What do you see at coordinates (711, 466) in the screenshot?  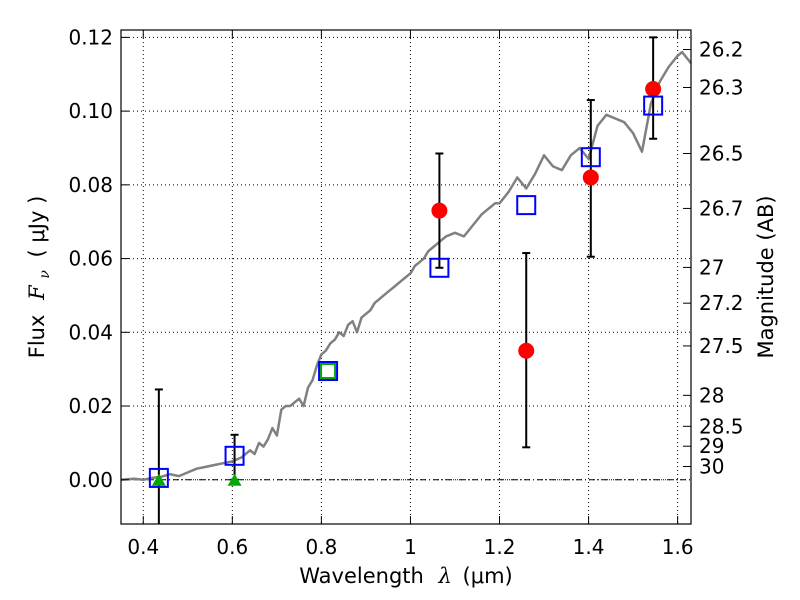 I see `y2-tick-label: 30` at bounding box center [711, 466].